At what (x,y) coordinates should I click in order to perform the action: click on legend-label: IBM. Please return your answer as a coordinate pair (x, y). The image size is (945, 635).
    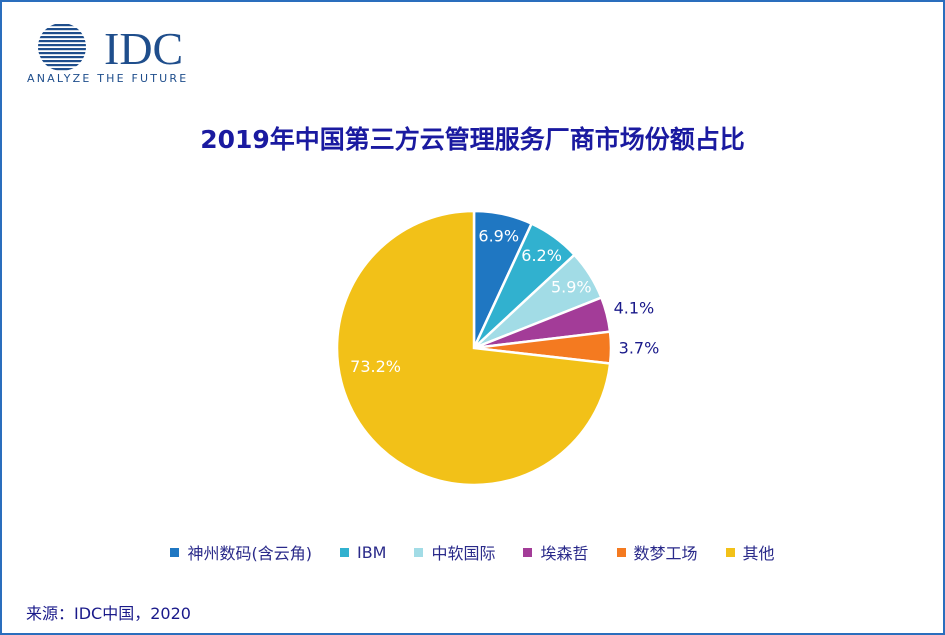
    Looking at the image, I should click on (371, 552).